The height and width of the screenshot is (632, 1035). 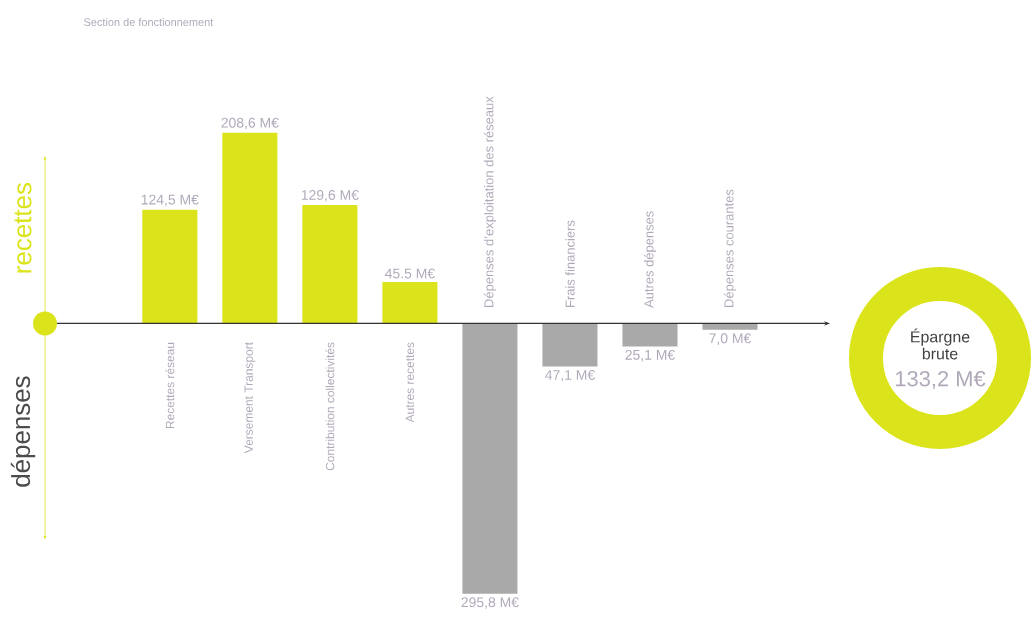 What do you see at coordinates (250, 123) in the screenshot?
I see `data-label: 208,6 M€` at bounding box center [250, 123].